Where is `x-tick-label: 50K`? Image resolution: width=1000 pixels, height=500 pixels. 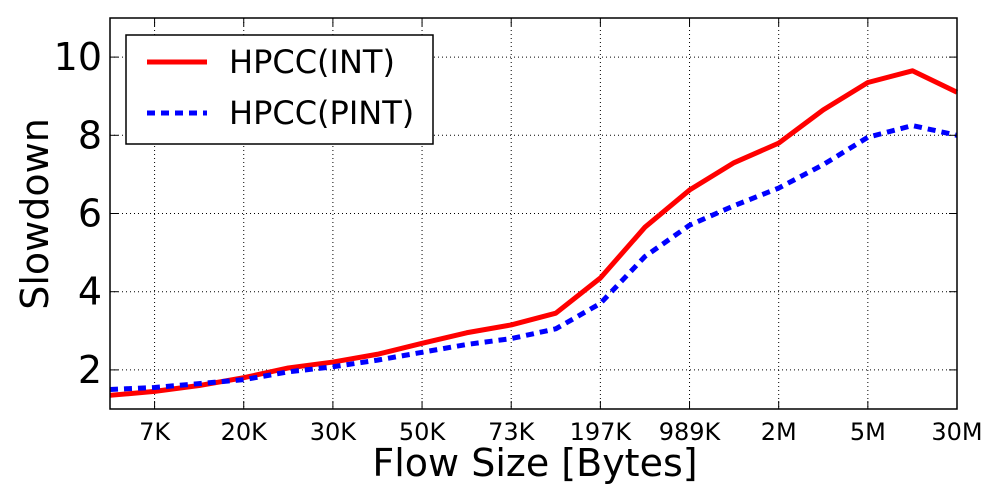 x-tick-label: 50K is located at coordinates (423, 432).